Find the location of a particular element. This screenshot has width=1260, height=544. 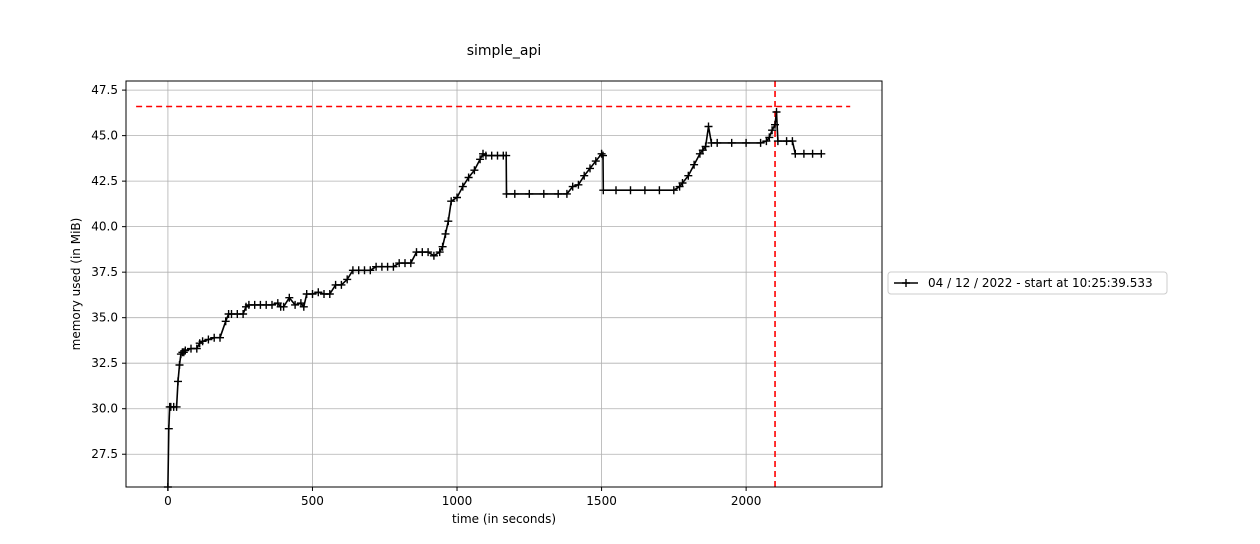

legend: 04 / 12 / 2022 - start at 10:25:39.533 is located at coordinates (1027, 283).